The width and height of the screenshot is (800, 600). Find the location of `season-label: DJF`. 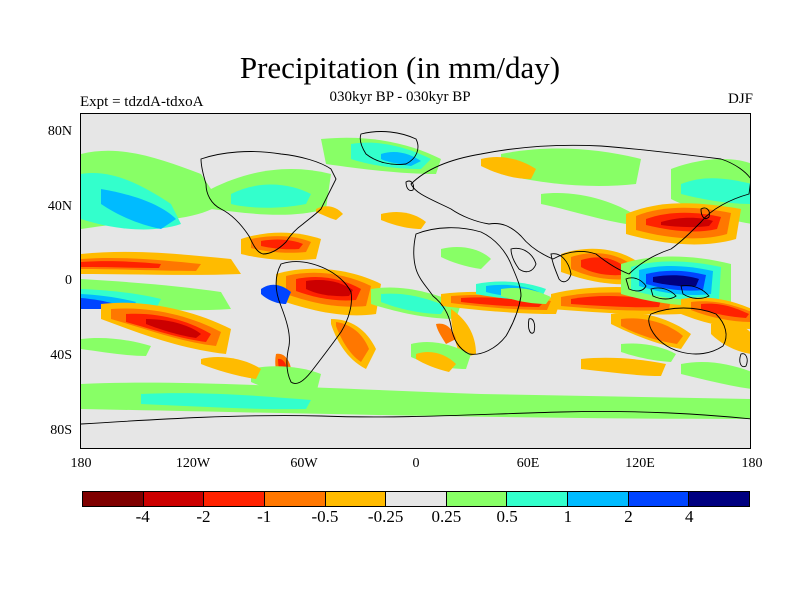

season-label: DJF is located at coordinates (740, 99).